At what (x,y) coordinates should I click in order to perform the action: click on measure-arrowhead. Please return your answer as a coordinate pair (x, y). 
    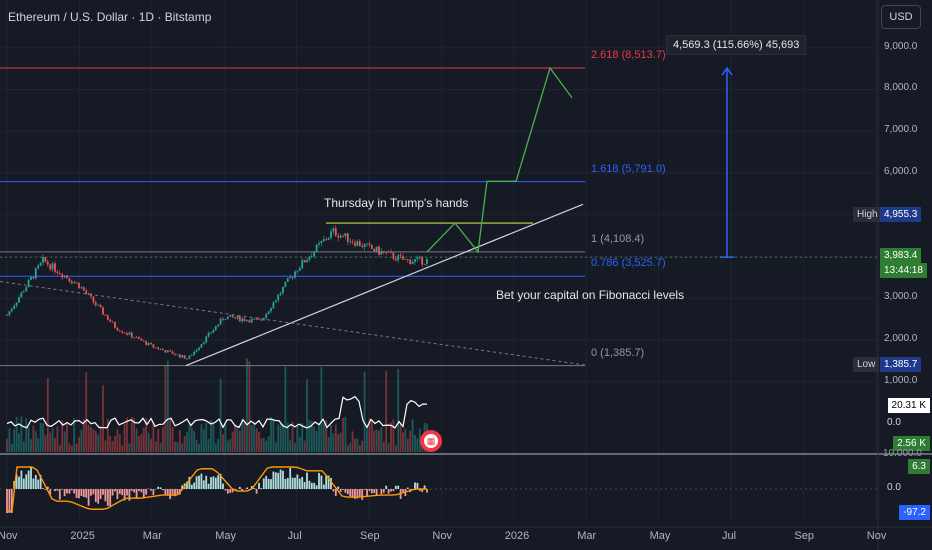
    Looking at the image, I should click on (727, 71).